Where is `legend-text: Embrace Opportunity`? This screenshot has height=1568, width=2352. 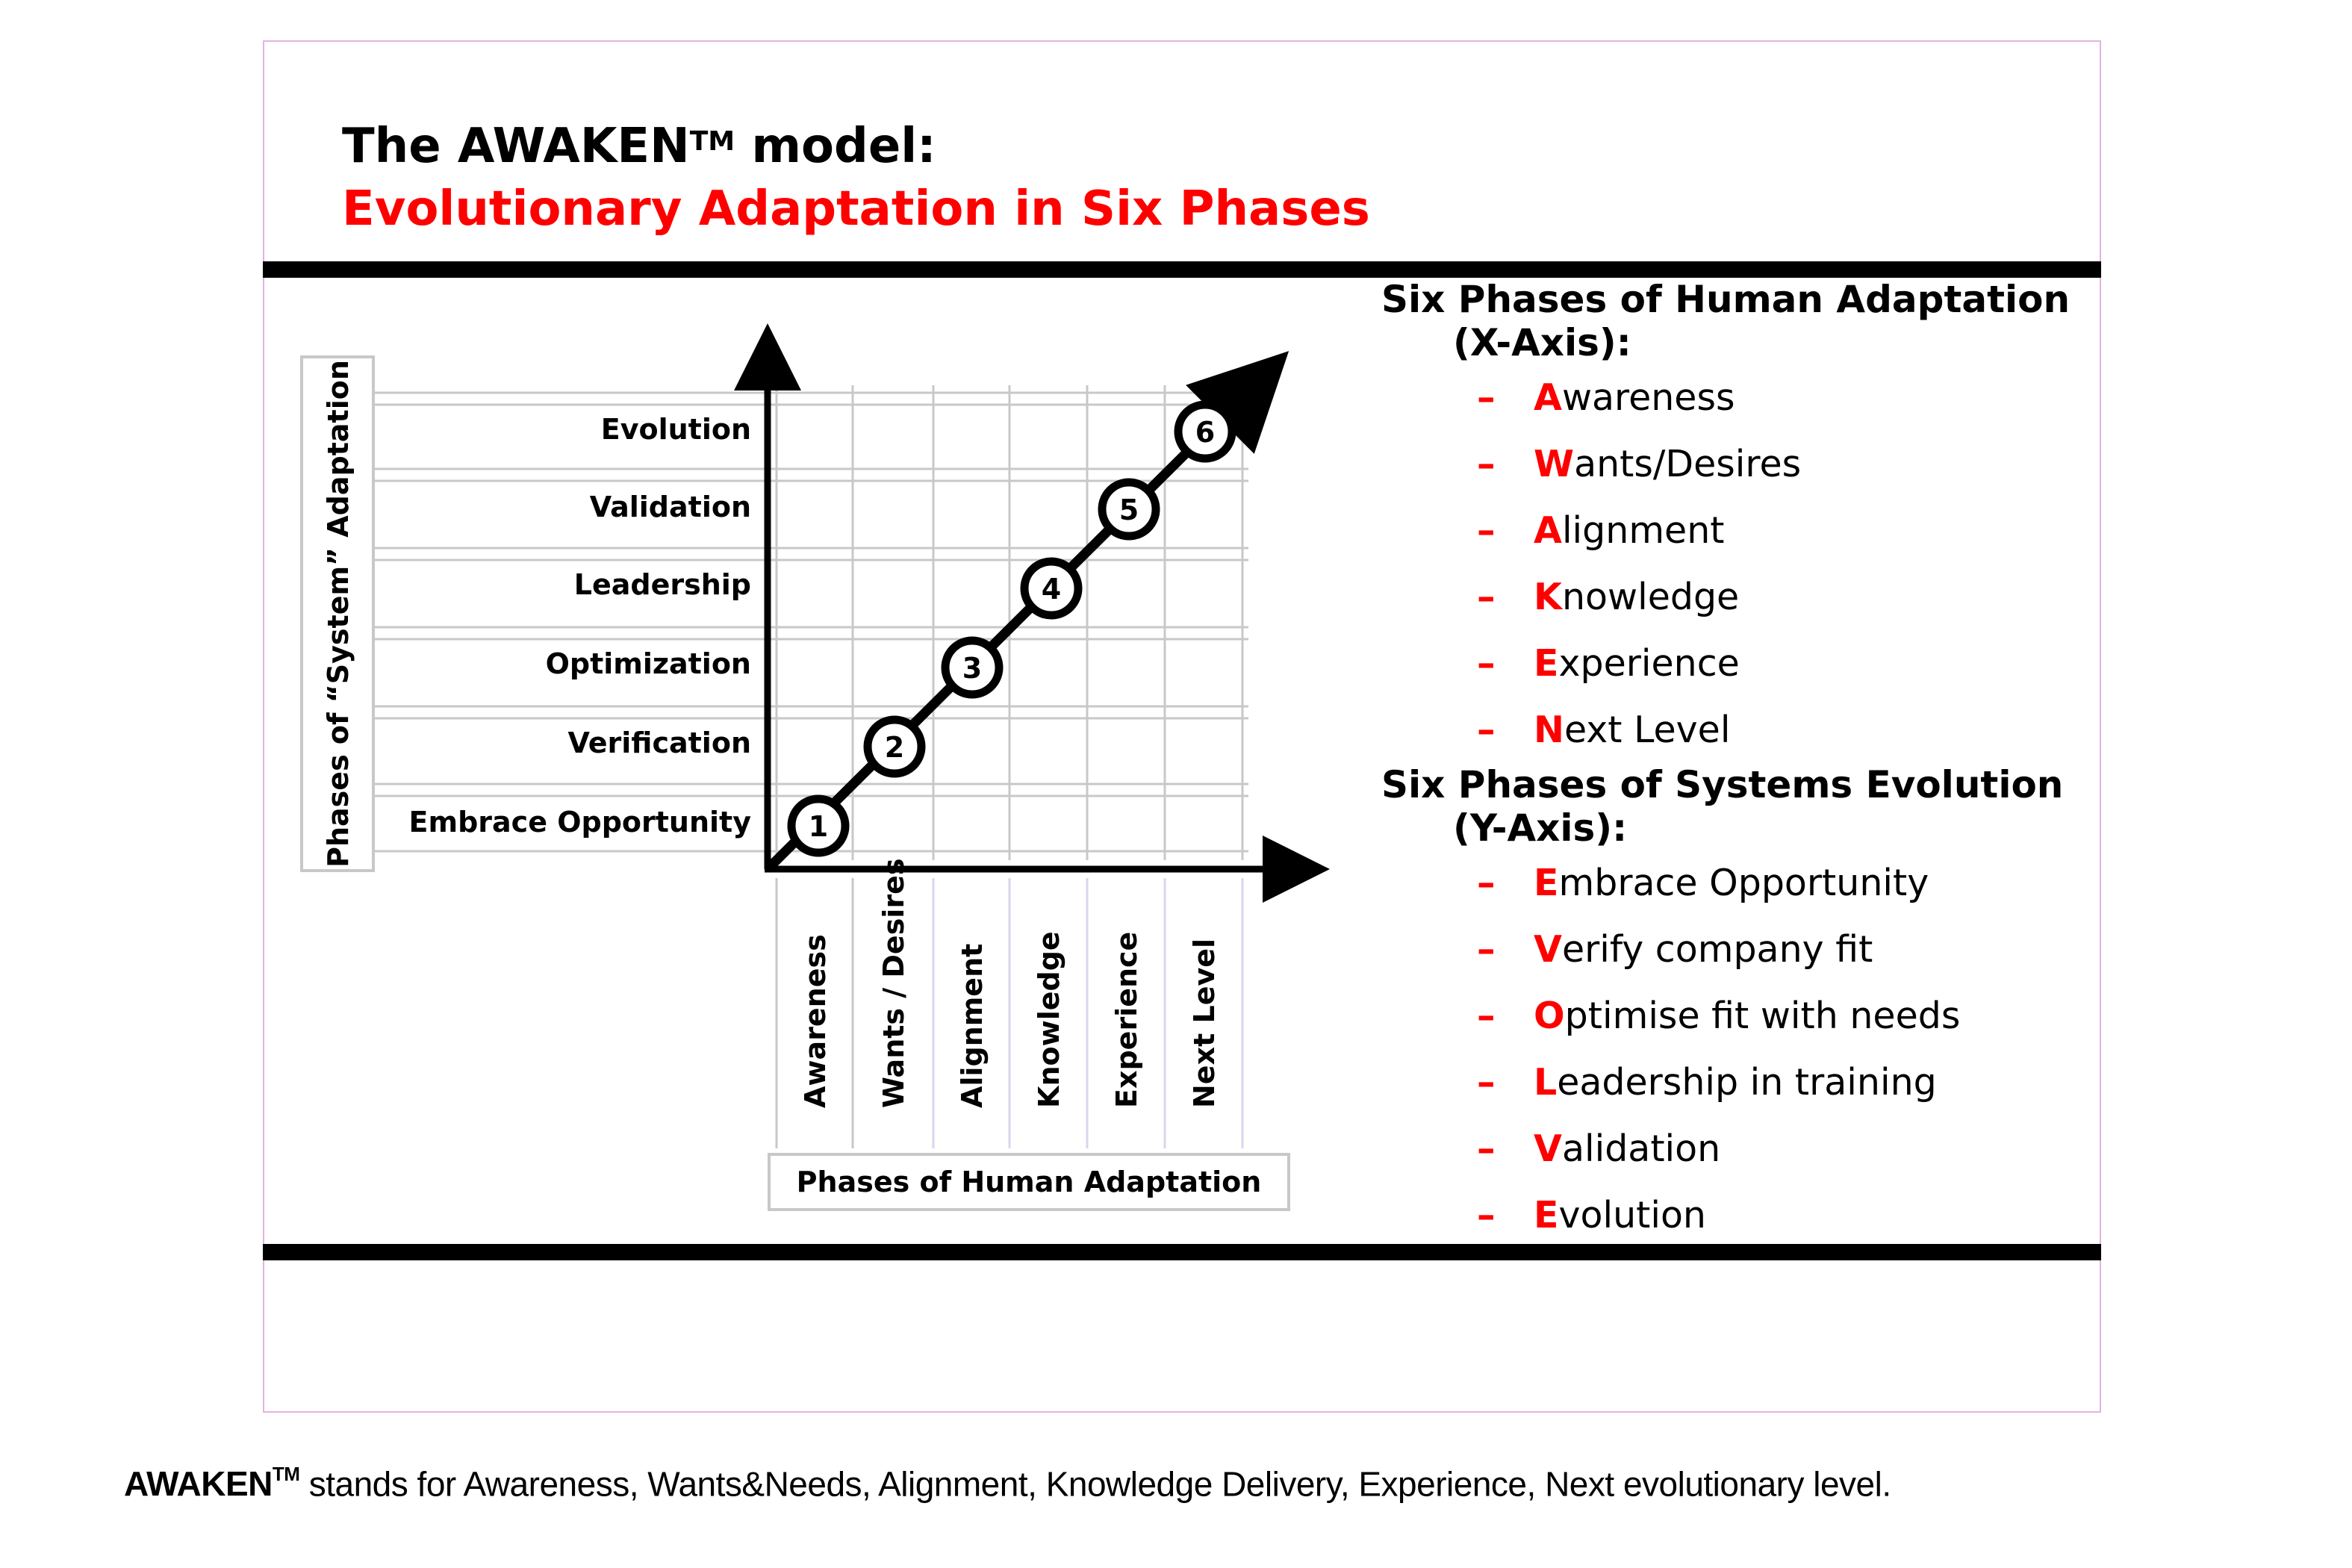
legend-text: Embrace Opportunity is located at coordinates (1731, 883).